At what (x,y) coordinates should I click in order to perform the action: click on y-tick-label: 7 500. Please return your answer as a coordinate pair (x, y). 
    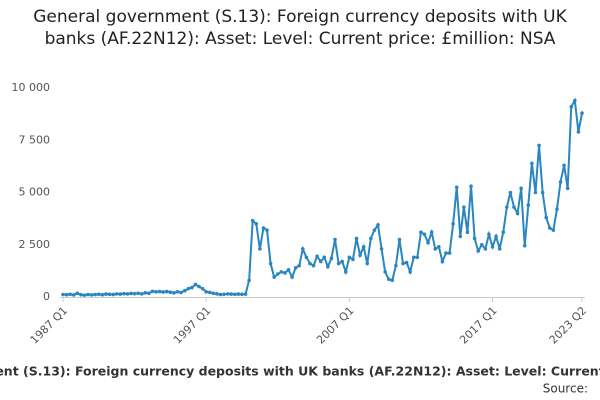
    Looking at the image, I should click on (35, 139).